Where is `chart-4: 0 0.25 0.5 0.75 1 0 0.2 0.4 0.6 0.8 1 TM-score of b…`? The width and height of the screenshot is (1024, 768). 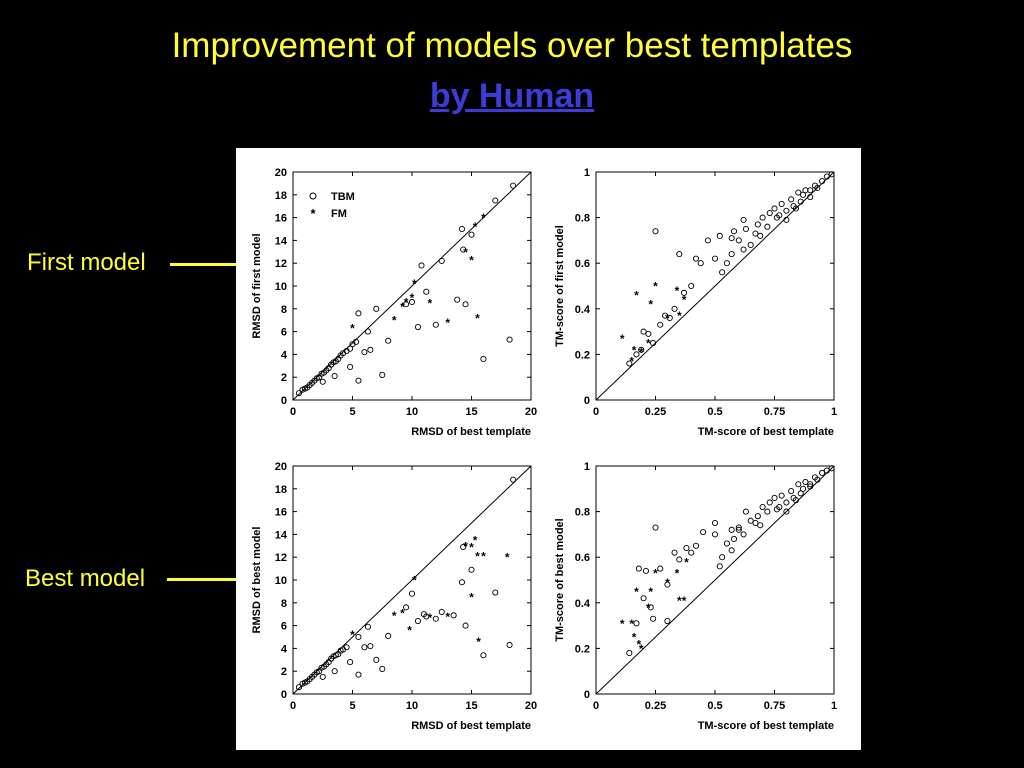 chart-4: 0 0.25 0.5 0.75 1 0 0.2 0.4 0.6 0.8 1 TM-score of b… is located at coordinates (695, 596).